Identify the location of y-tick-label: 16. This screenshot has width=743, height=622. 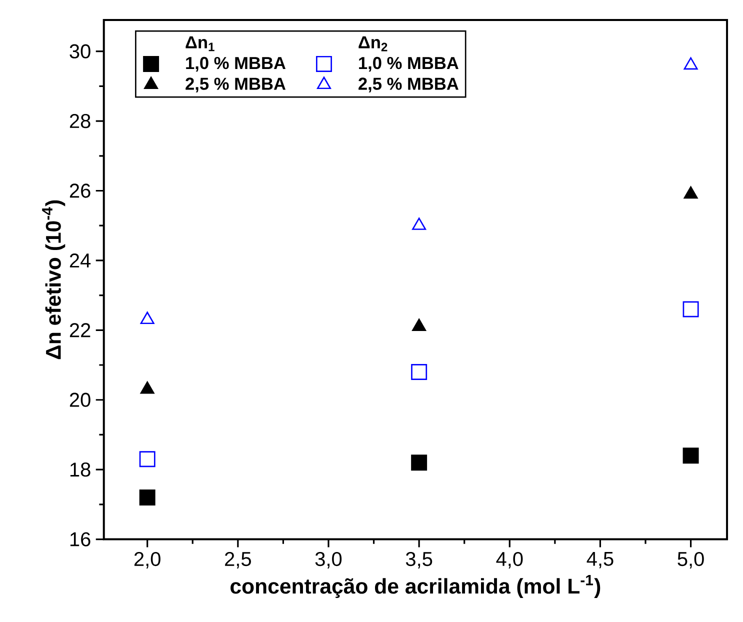
(80, 539).